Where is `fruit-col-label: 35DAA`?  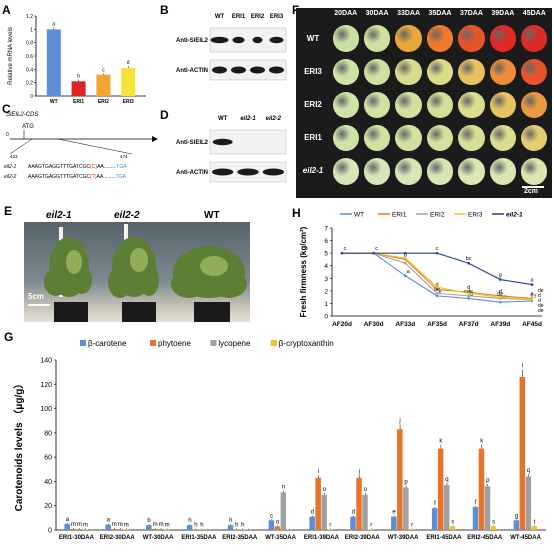
fruit-col-label: 35DAA is located at coordinates (440, 13).